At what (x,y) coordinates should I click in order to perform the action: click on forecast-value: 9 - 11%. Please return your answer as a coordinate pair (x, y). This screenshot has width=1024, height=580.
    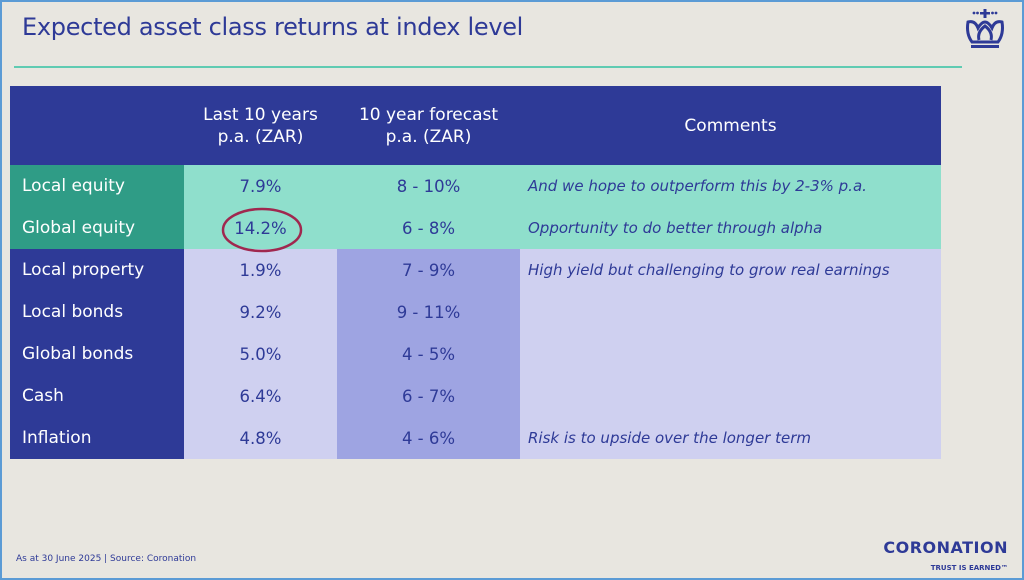
    Looking at the image, I should click on (428, 312).